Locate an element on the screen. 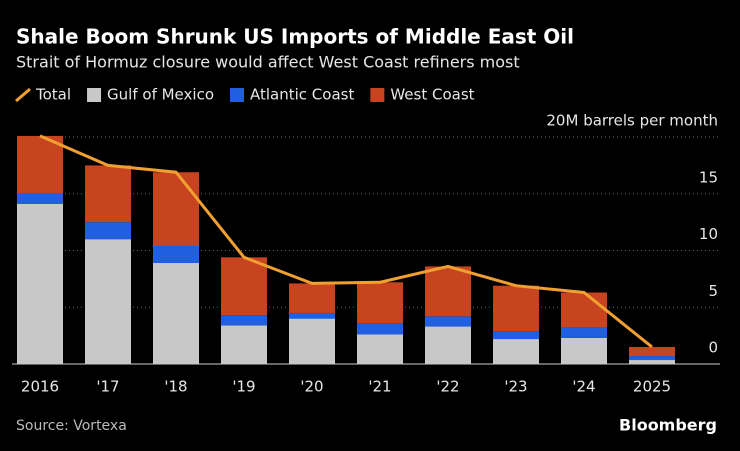 The height and width of the screenshot is (451, 740). source: Source: Vortexa is located at coordinates (71, 426).